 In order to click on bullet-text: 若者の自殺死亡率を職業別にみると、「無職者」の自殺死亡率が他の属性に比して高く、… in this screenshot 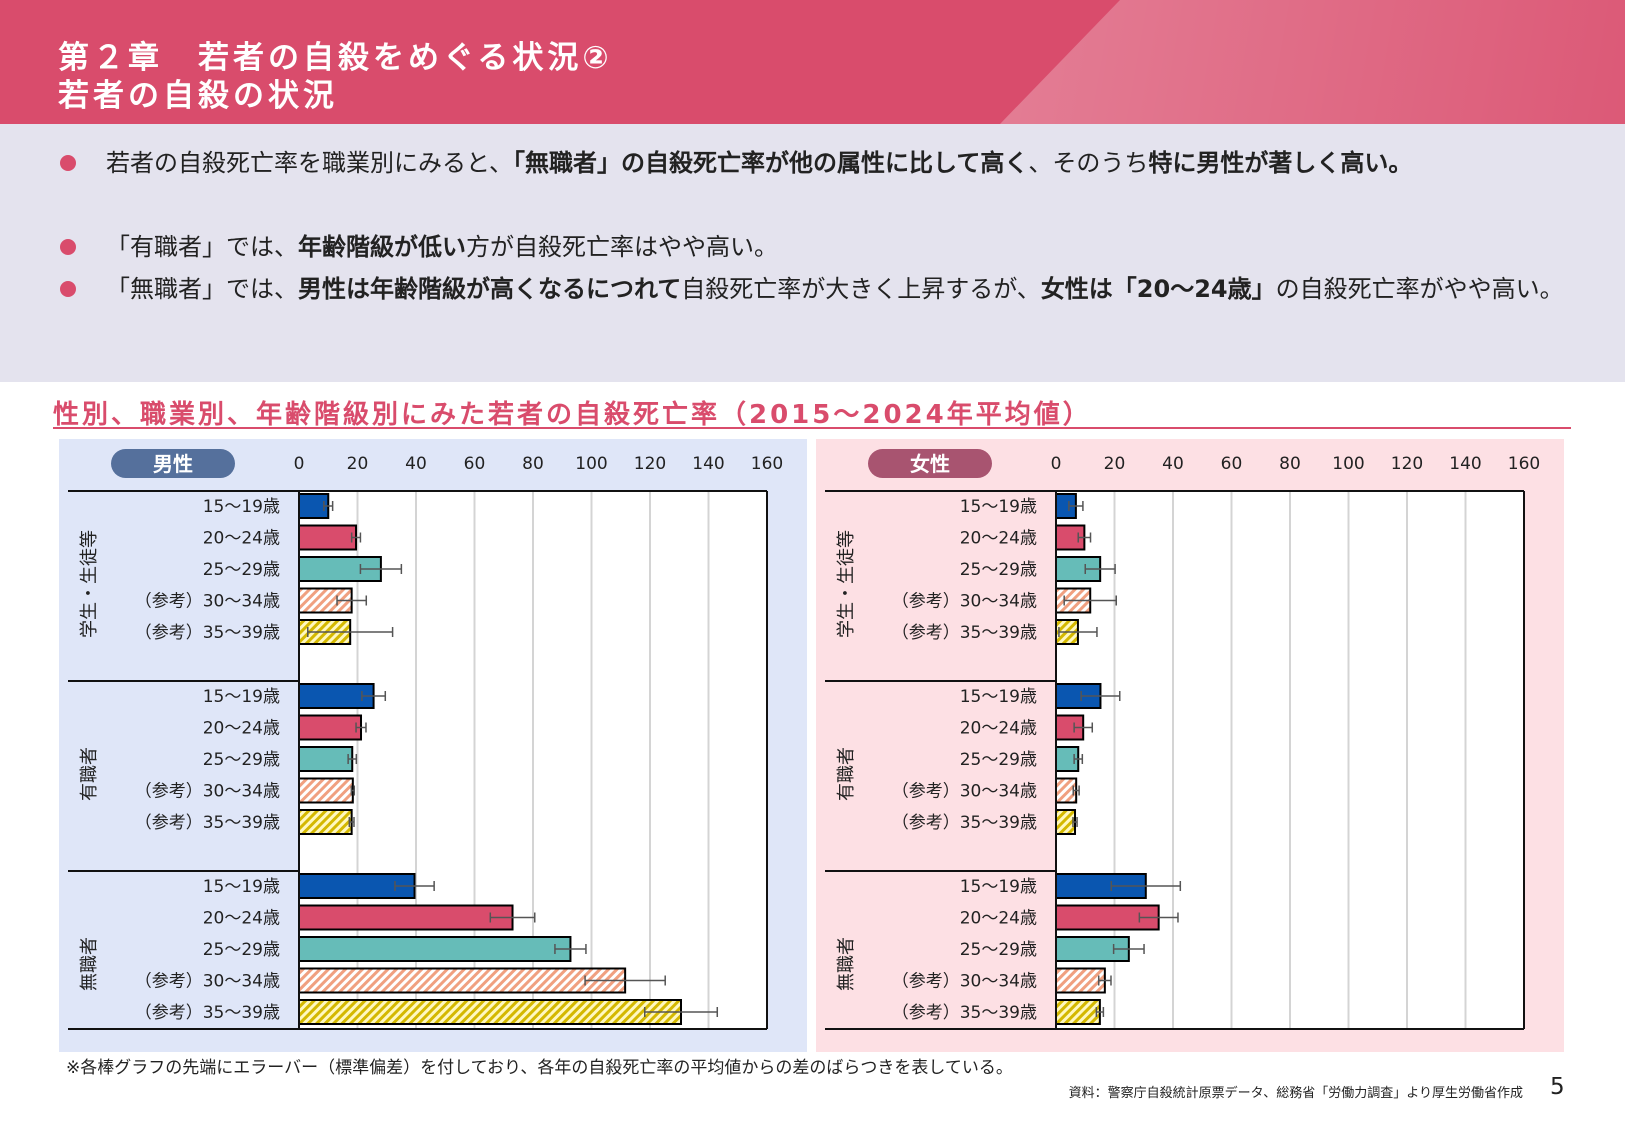, I will do `click(838, 163)`.